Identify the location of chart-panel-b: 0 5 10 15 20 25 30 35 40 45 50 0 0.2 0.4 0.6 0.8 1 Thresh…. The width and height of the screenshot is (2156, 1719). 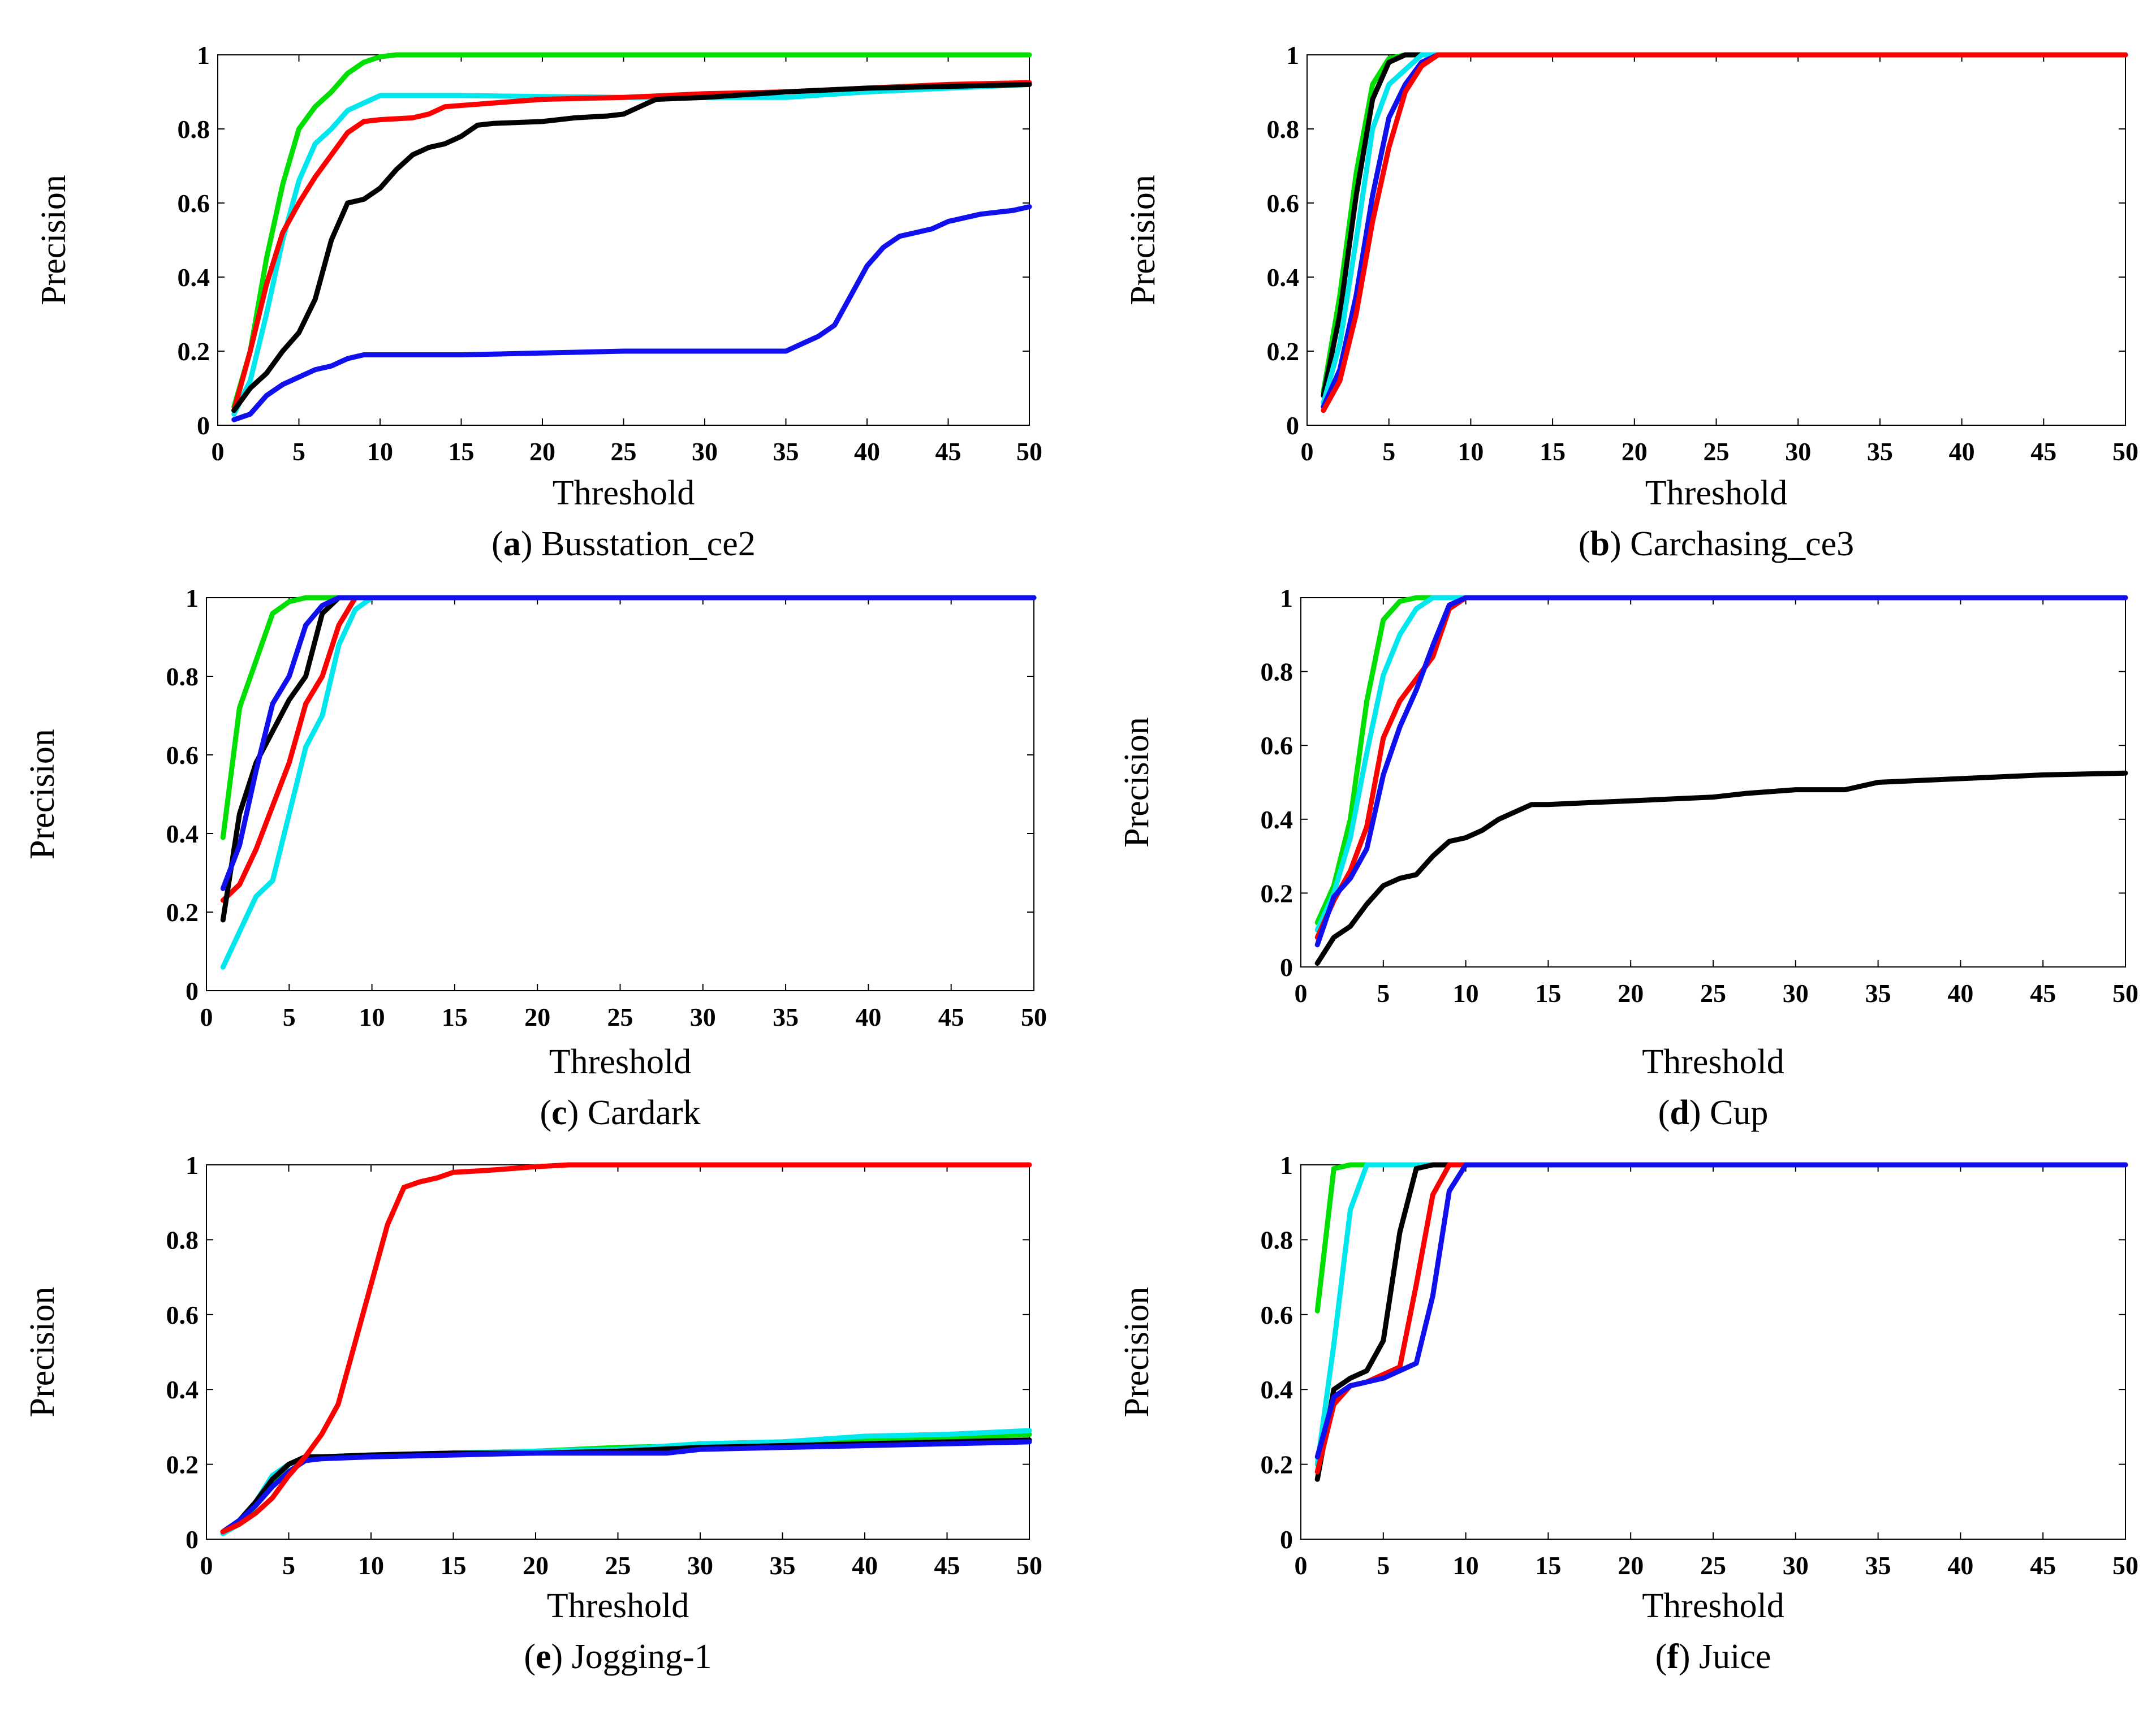
(1631, 302).